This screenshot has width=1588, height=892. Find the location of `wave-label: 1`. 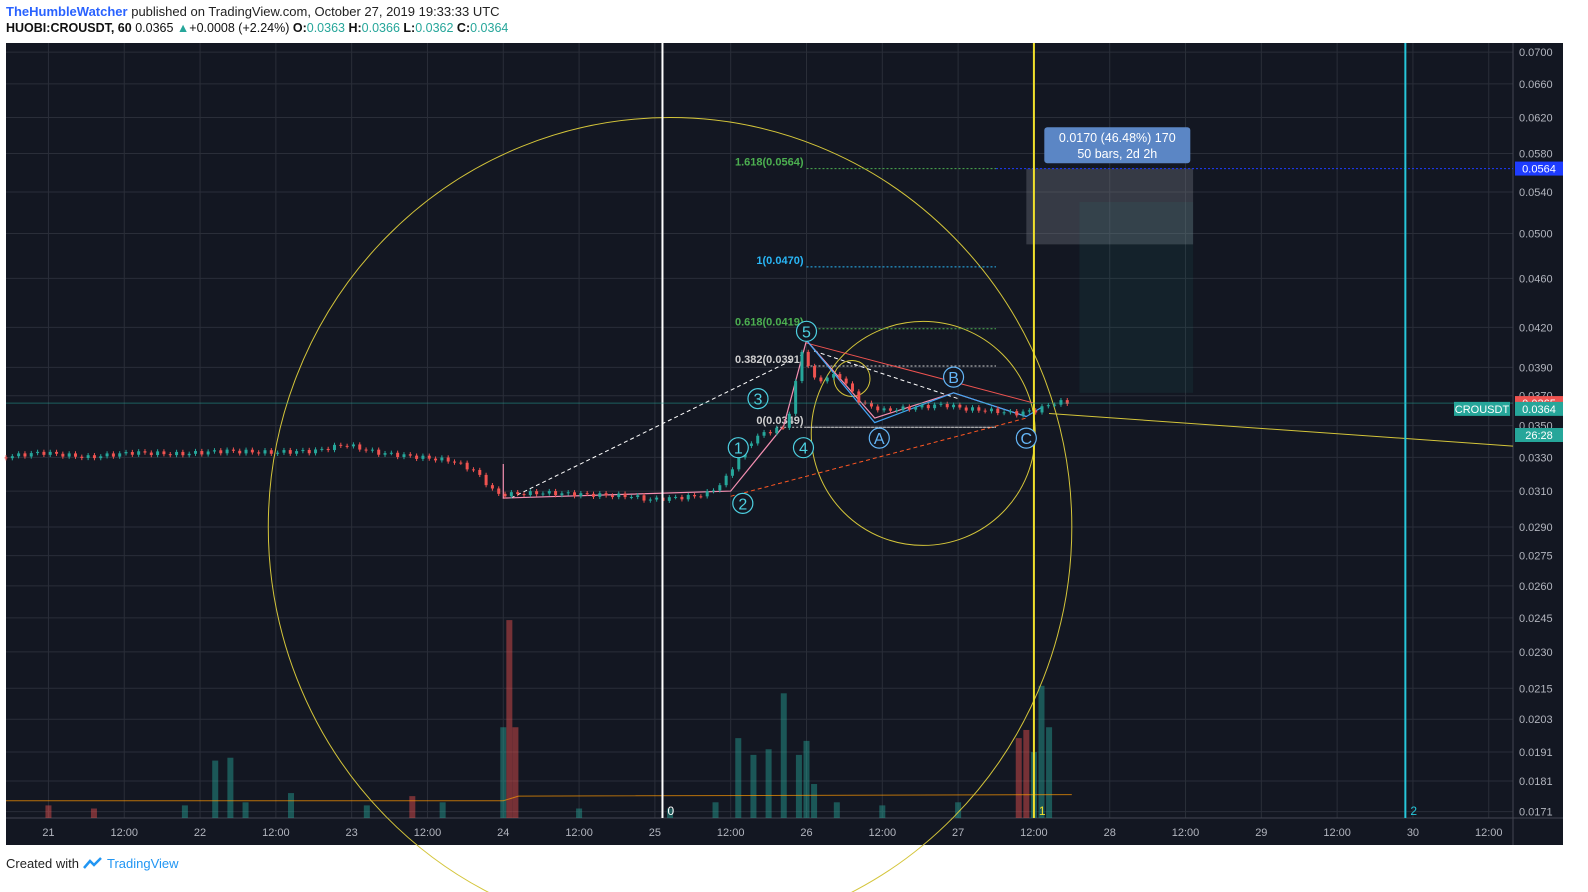

wave-label: 1 is located at coordinates (738, 449).